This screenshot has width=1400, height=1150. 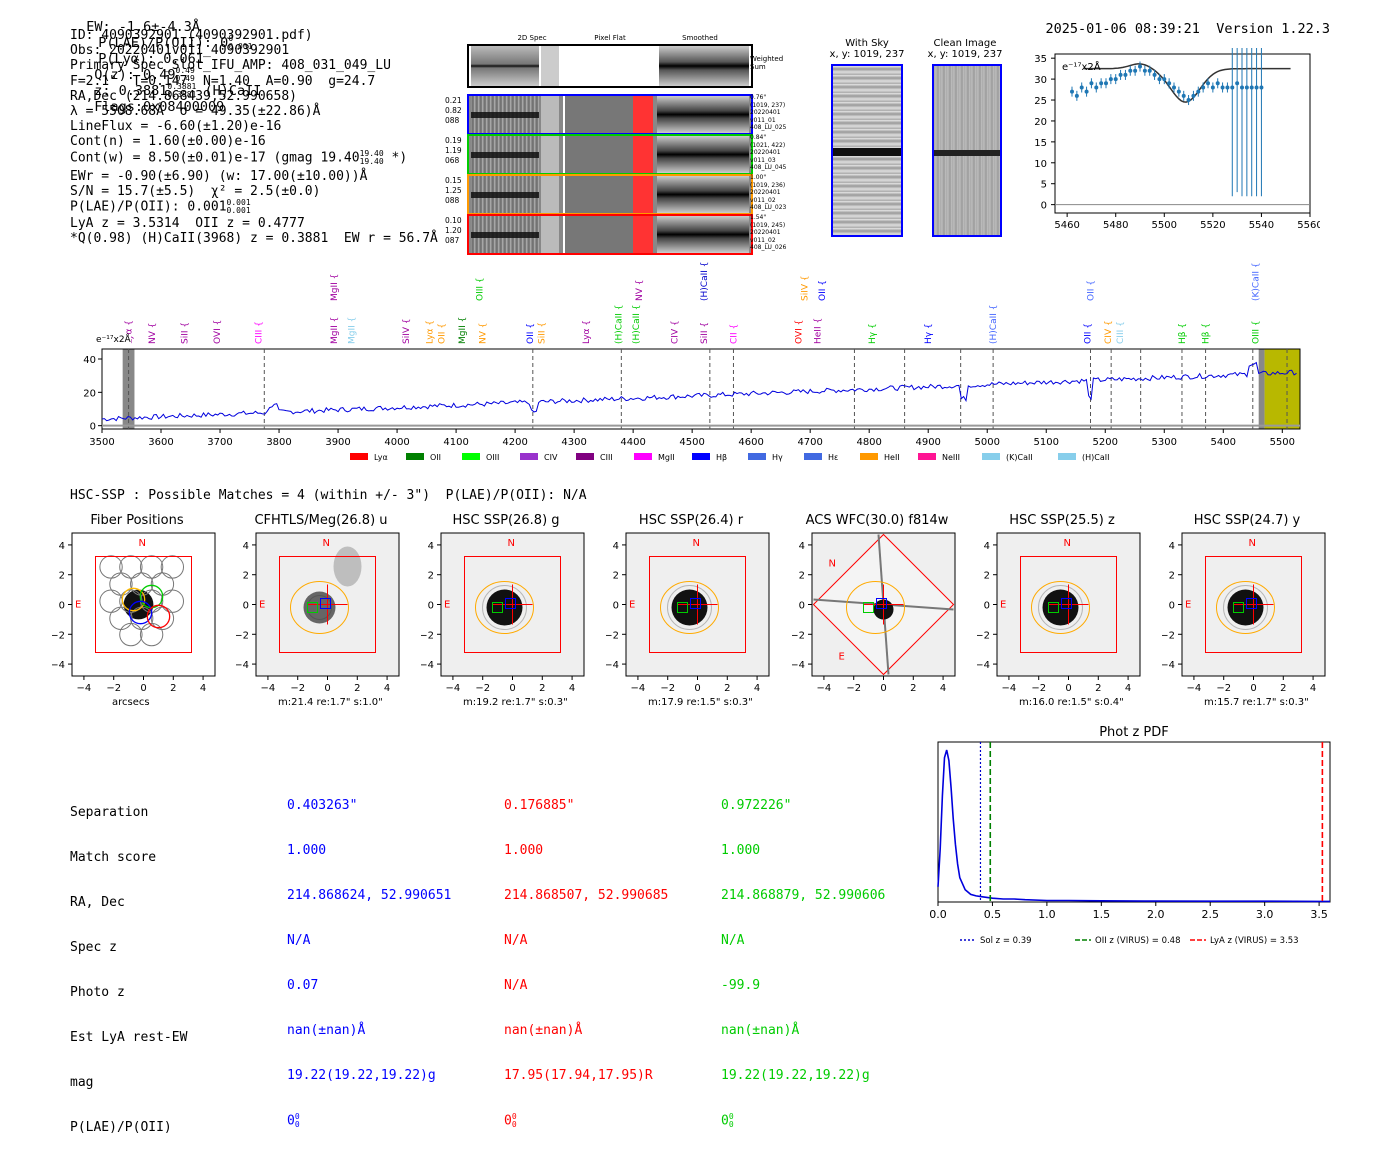 What do you see at coordinates (1121, 332) in the screenshot?
I see `spectral-line-label: CIII {` at bounding box center [1121, 332].